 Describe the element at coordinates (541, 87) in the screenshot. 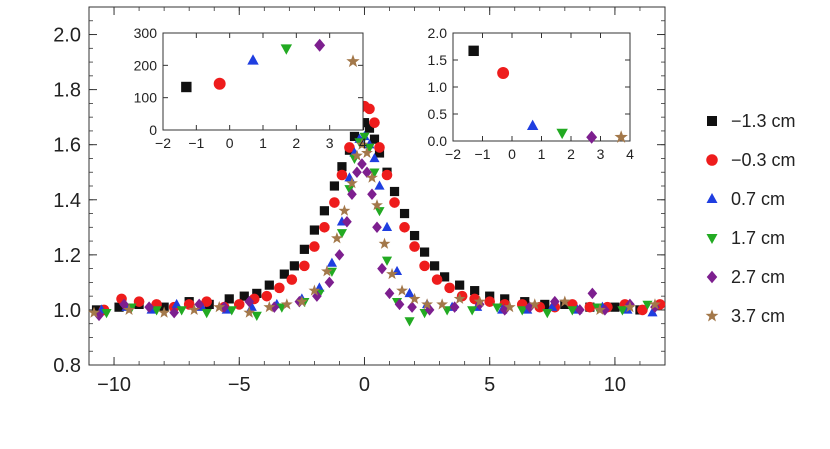

I see `inset-counts-frame` at that location.